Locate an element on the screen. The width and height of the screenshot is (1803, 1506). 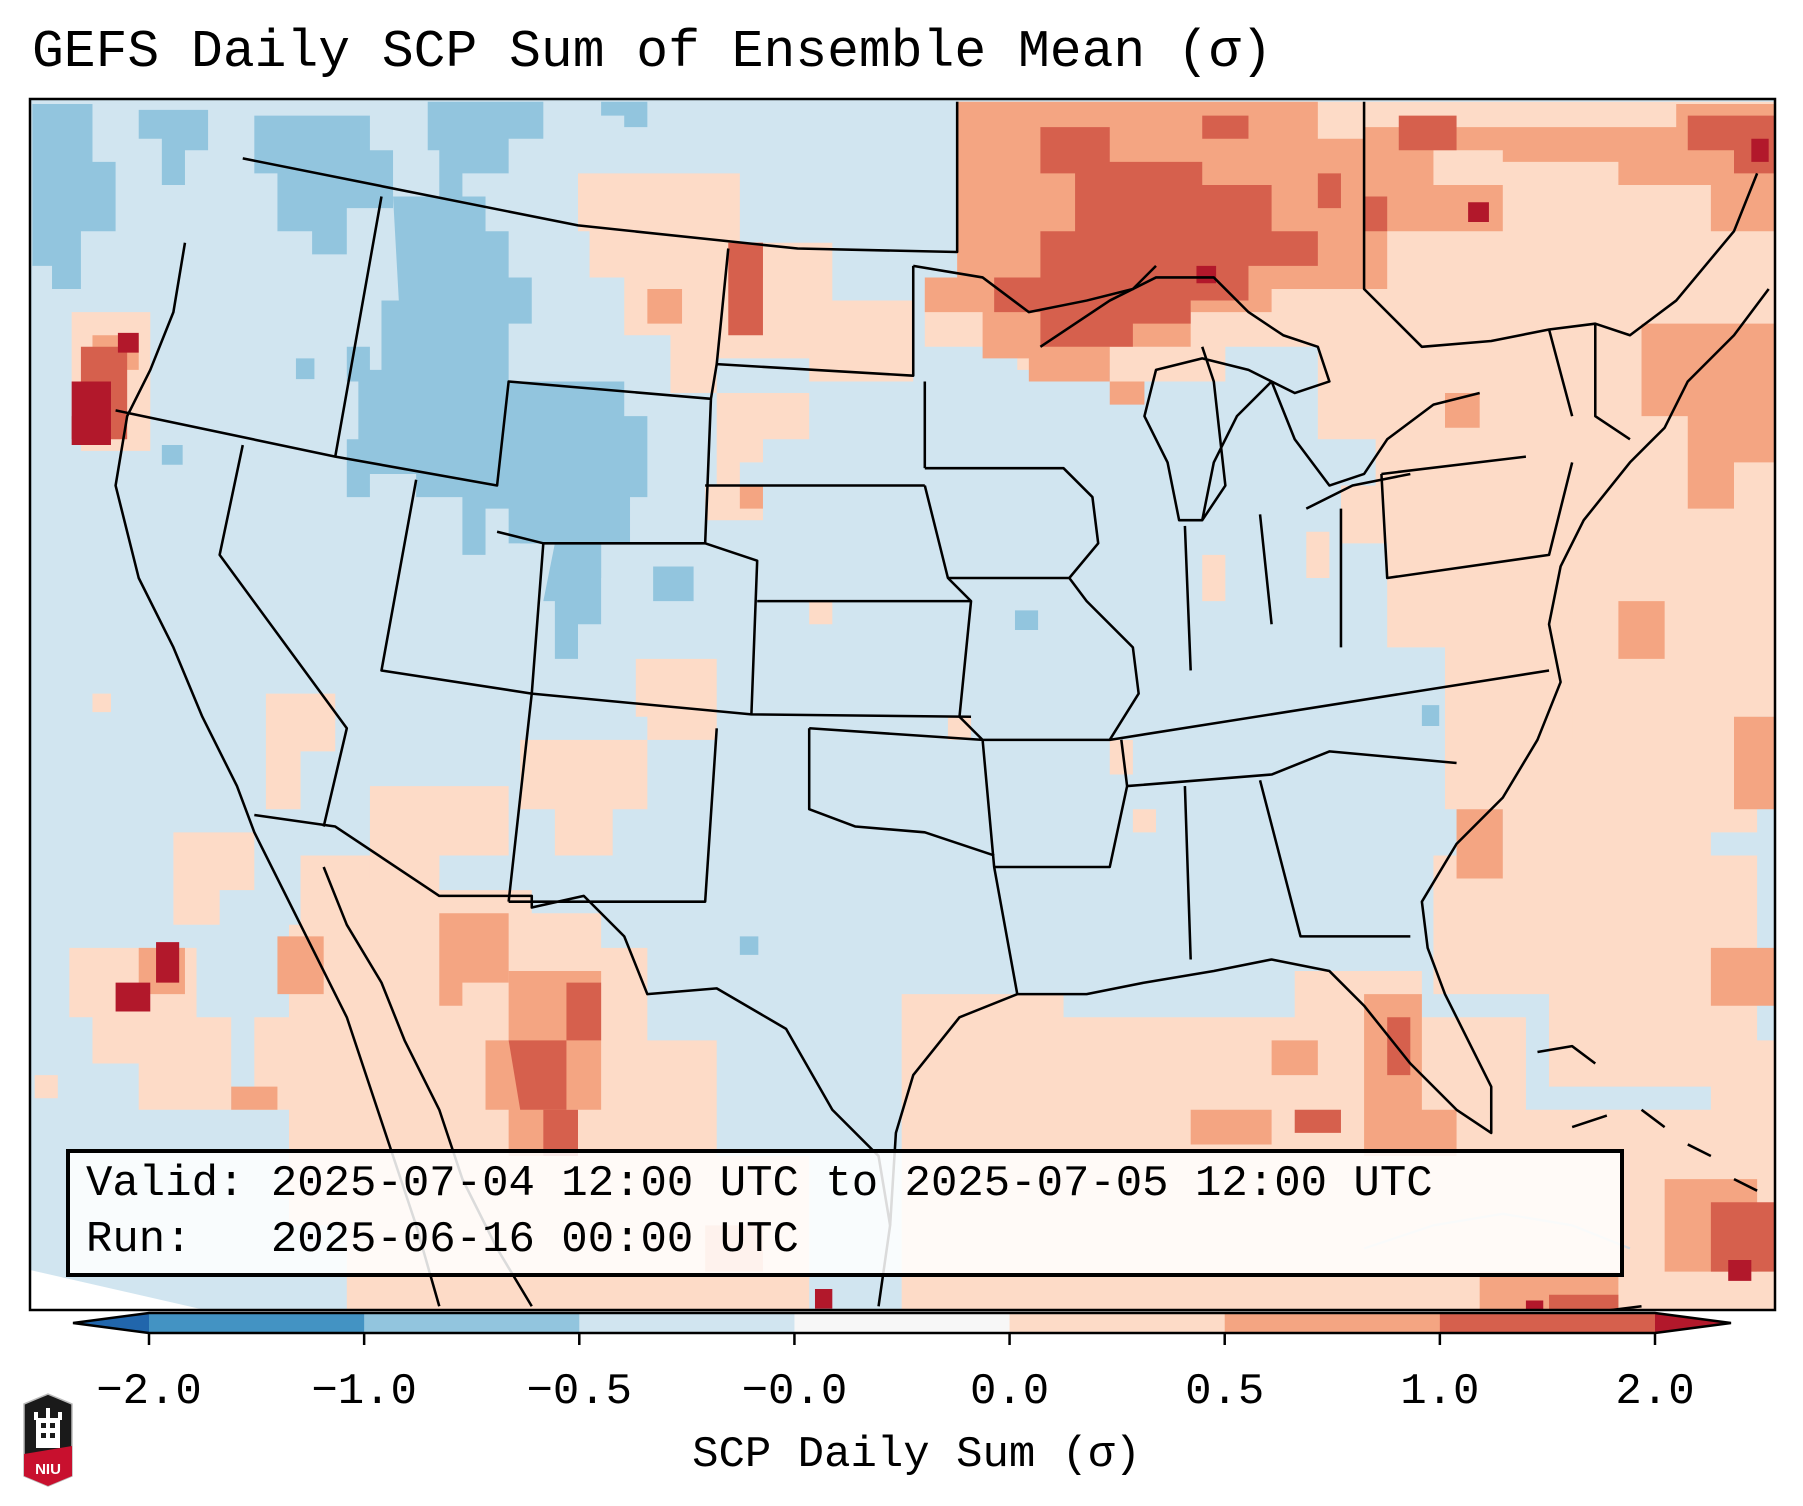
run-line: Run: 2025-06-16 00:00 UTC is located at coordinates (442, 1240).